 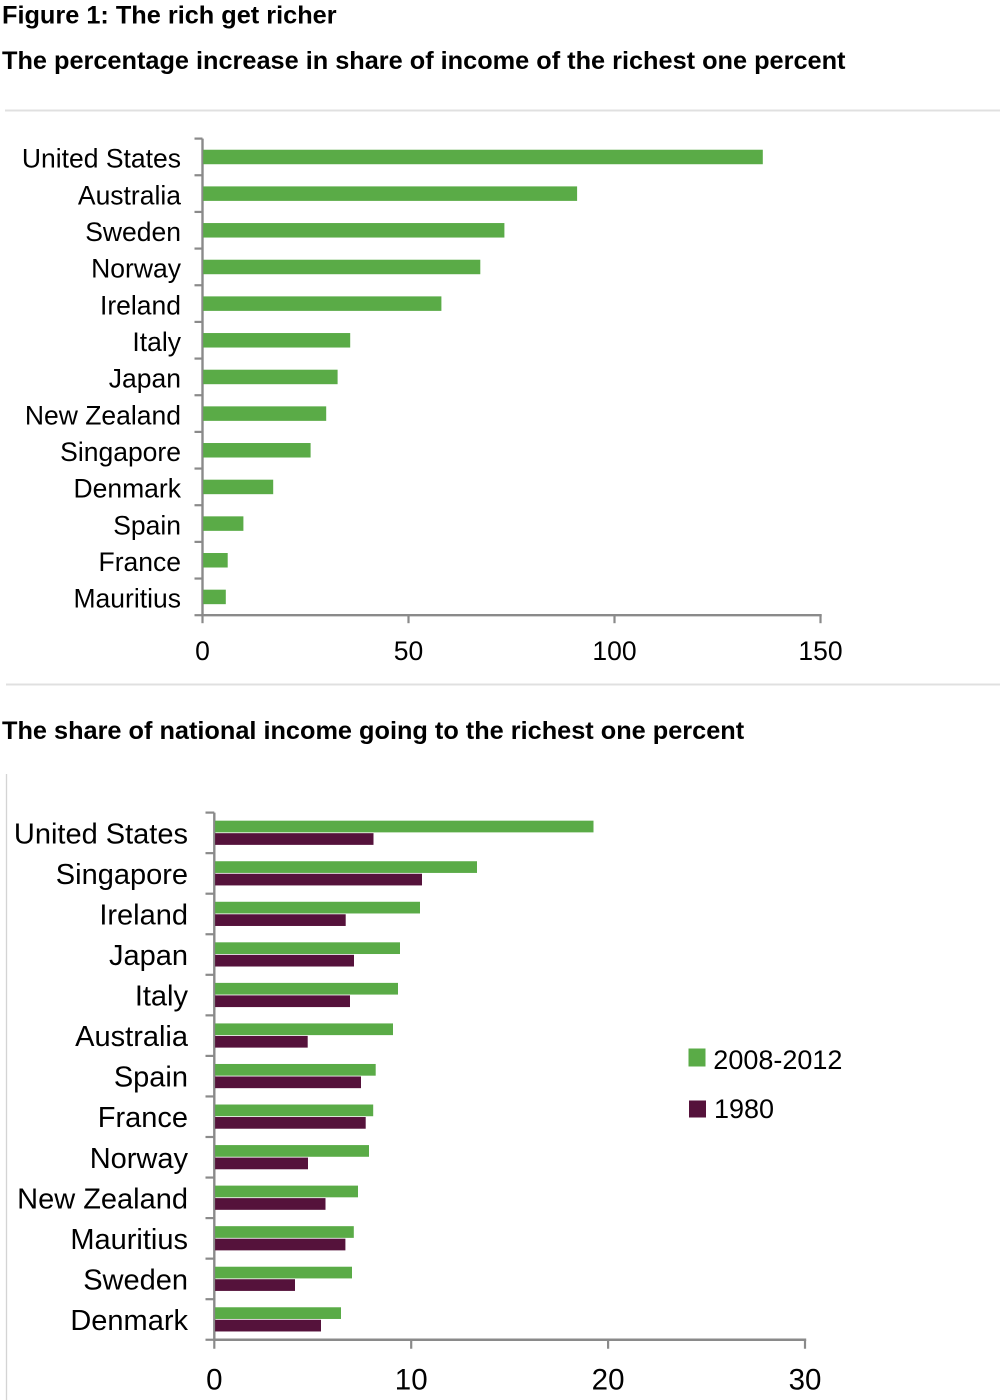 What do you see at coordinates (411, 1380) in the screenshot?
I see `svg-text: 10` at bounding box center [411, 1380].